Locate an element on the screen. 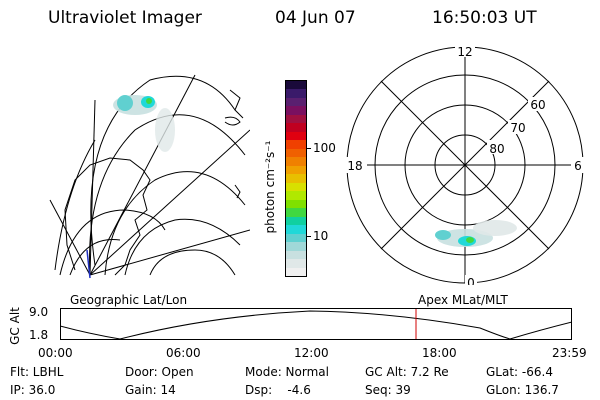  gc-alt-value: GC Alt: 7.2 Re is located at coordinates (407, 372).